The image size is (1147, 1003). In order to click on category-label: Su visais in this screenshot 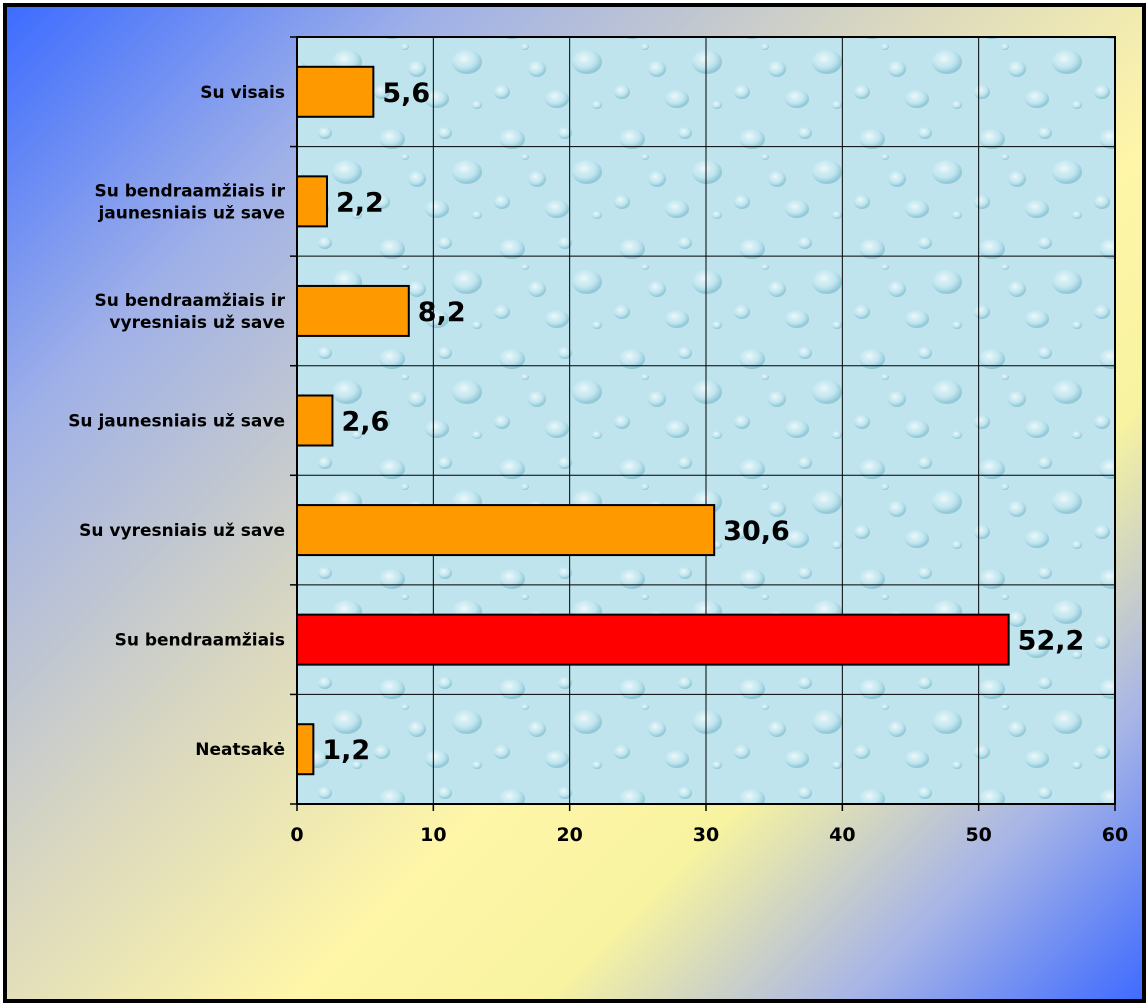, I will do `click(242, 93)`.